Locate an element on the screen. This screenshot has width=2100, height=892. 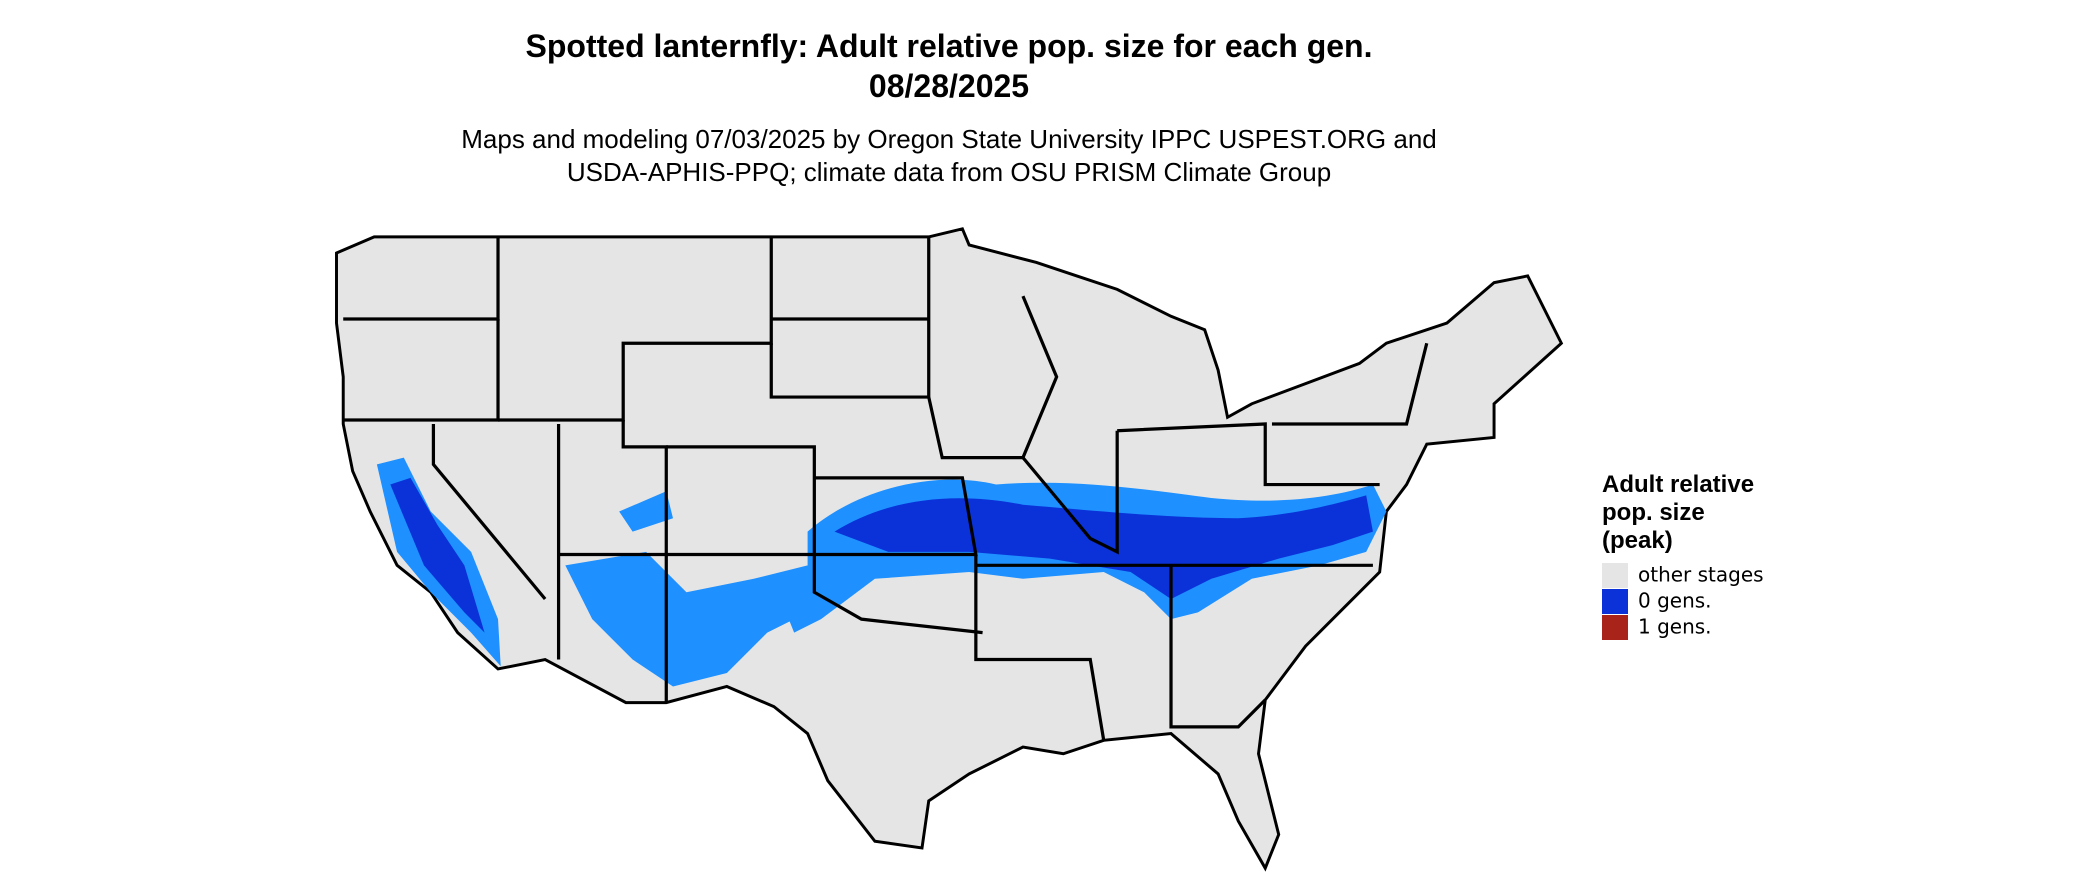
legend-label: 1 gens. is located at coordinates (1675, 627).